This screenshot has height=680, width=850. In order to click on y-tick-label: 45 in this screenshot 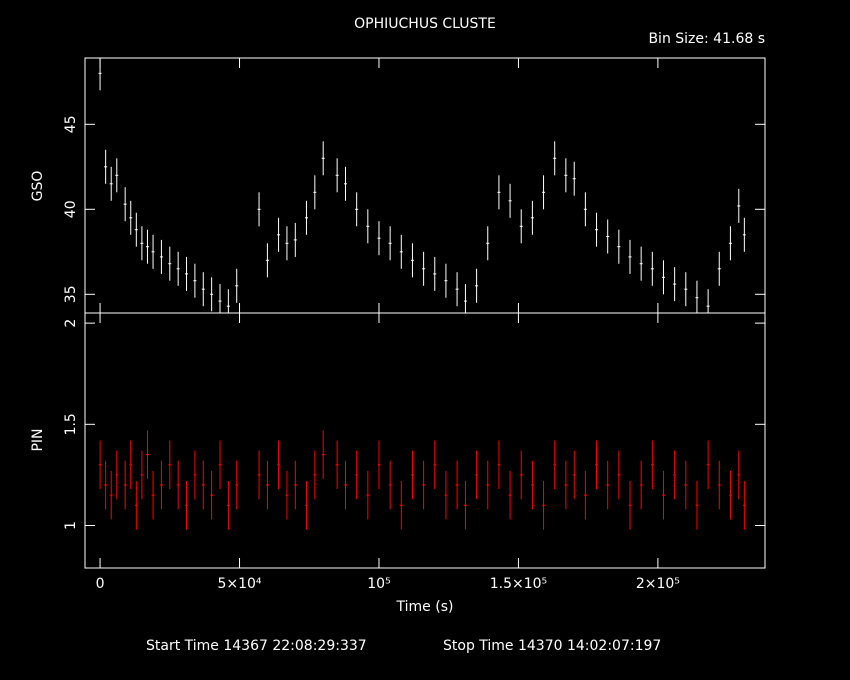, I will do `click(71, 124)`.